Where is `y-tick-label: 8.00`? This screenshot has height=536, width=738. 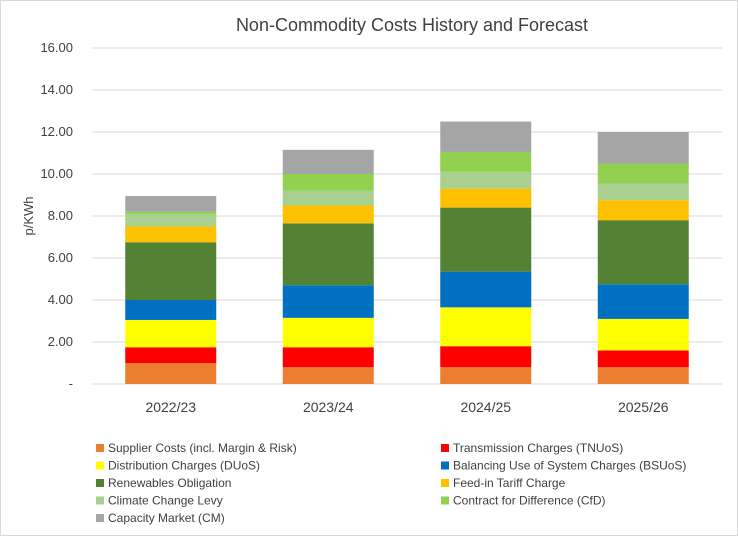
y-tick-label: 8.00 is located at coordinates (60, 215).